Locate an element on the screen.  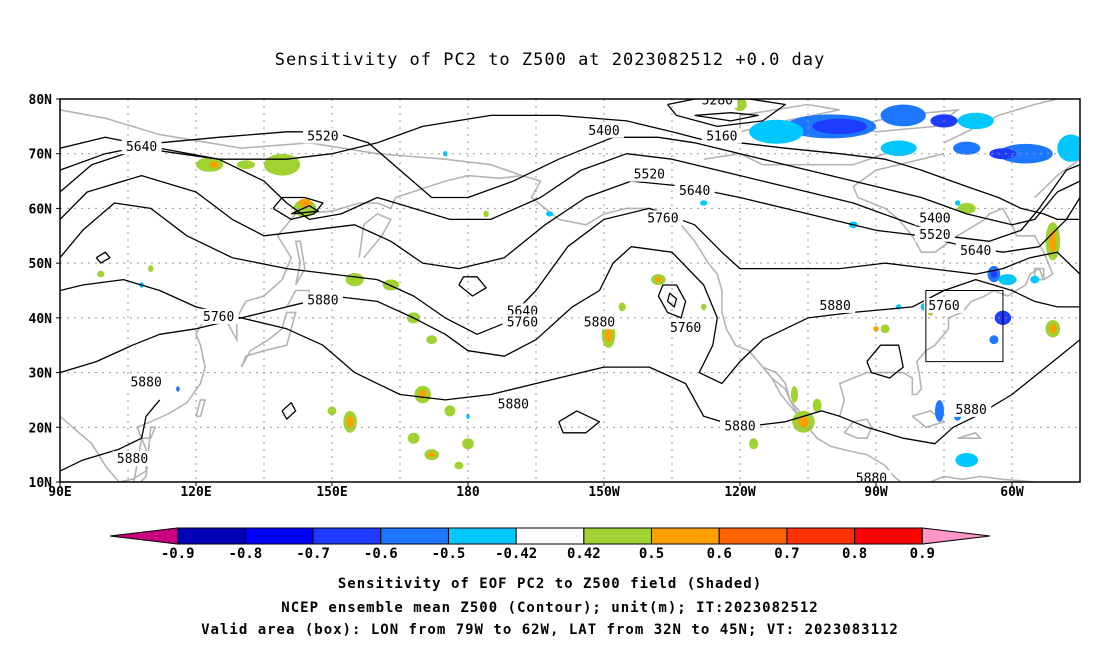
lon-tick-label: 150W is located at coordinates (603, 492).